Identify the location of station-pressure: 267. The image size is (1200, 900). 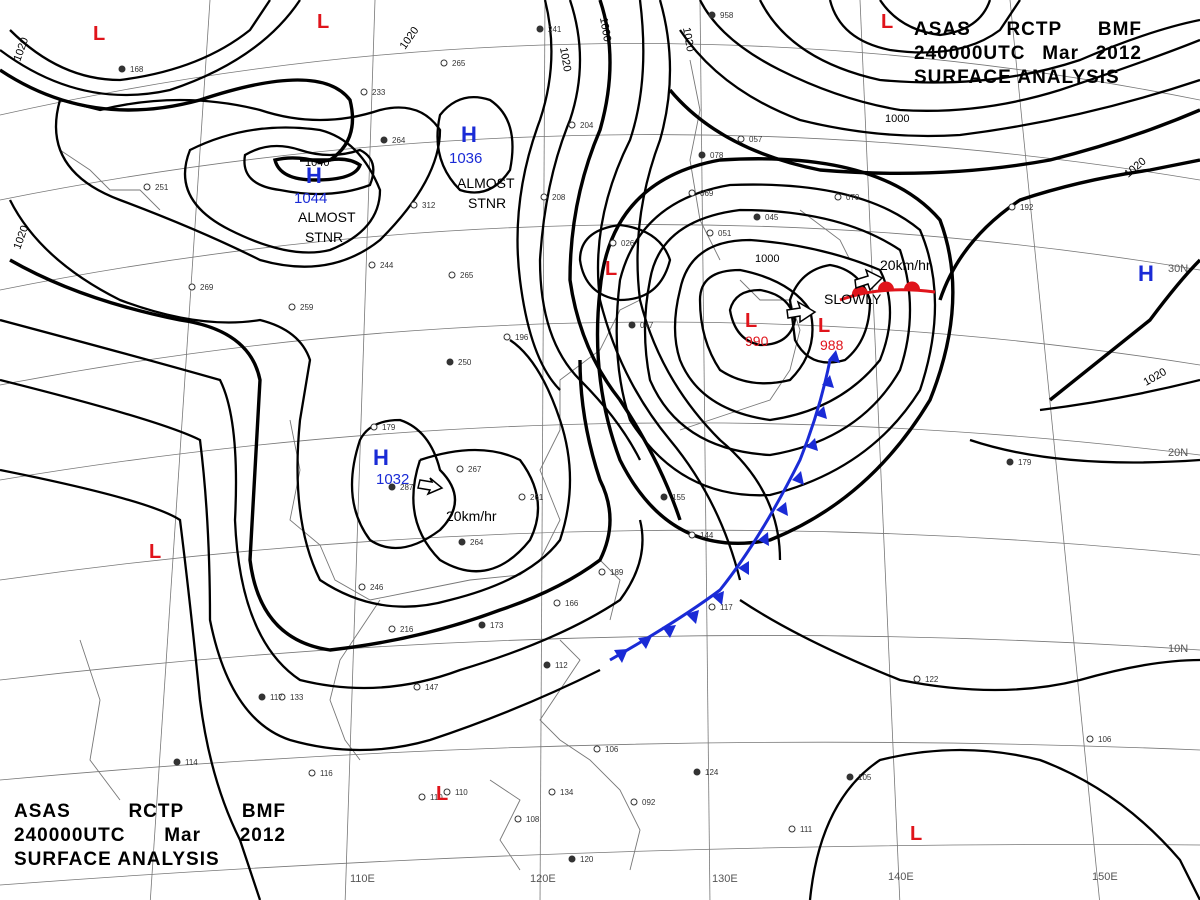
(475, 469).